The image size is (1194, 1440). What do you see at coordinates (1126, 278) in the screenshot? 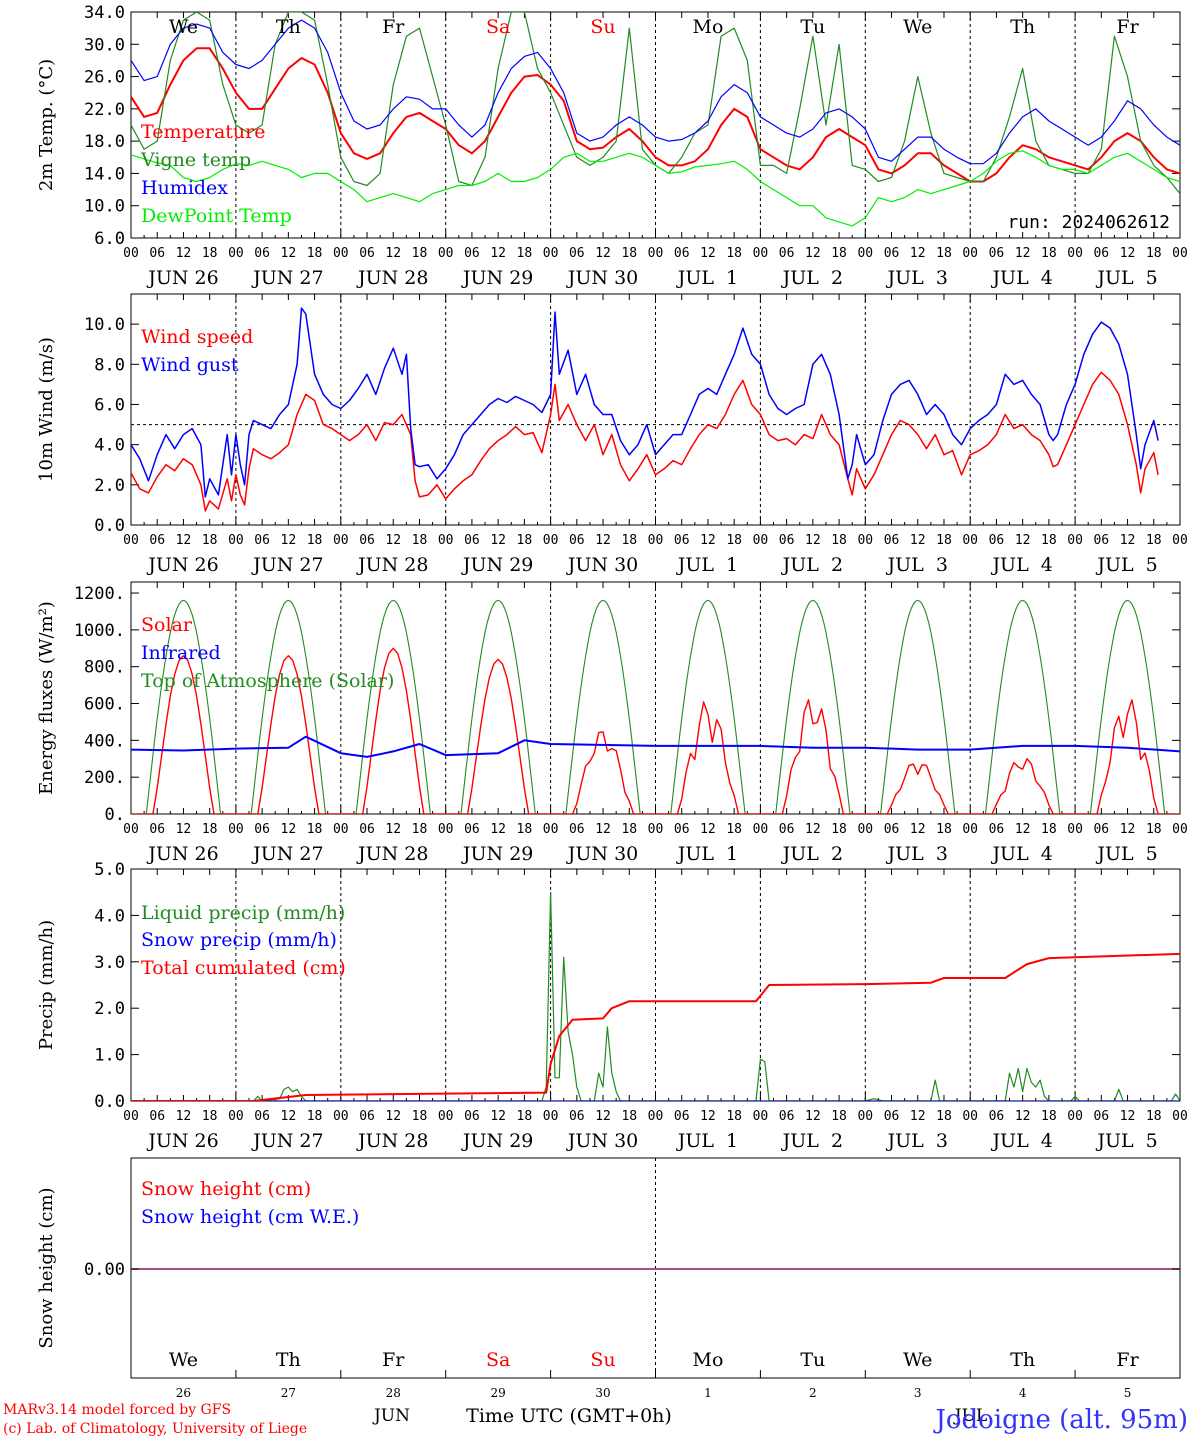
I see `day-label: JUL 5` at bounding box center [1126, 278].